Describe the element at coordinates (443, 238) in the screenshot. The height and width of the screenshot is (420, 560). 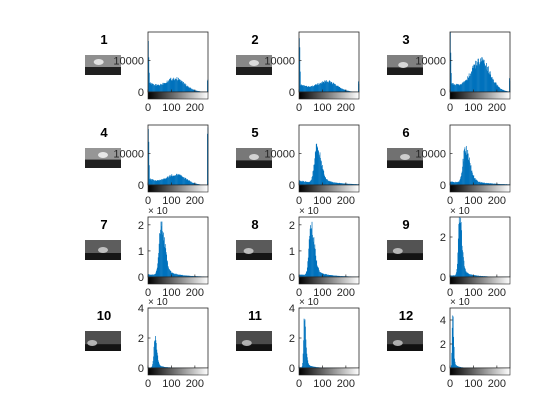
I see `y-tick-label: 2` at that location.